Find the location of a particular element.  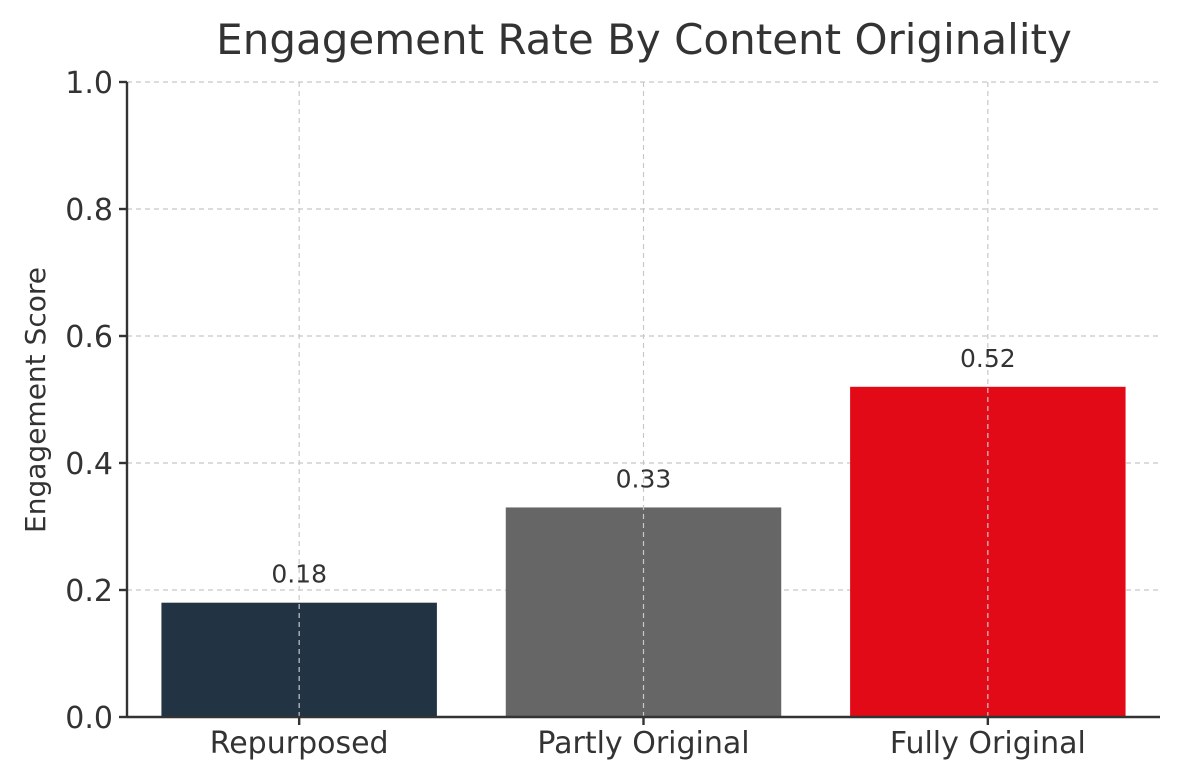

y-tick-label: 0.2 is located at coordinates (89, 591).